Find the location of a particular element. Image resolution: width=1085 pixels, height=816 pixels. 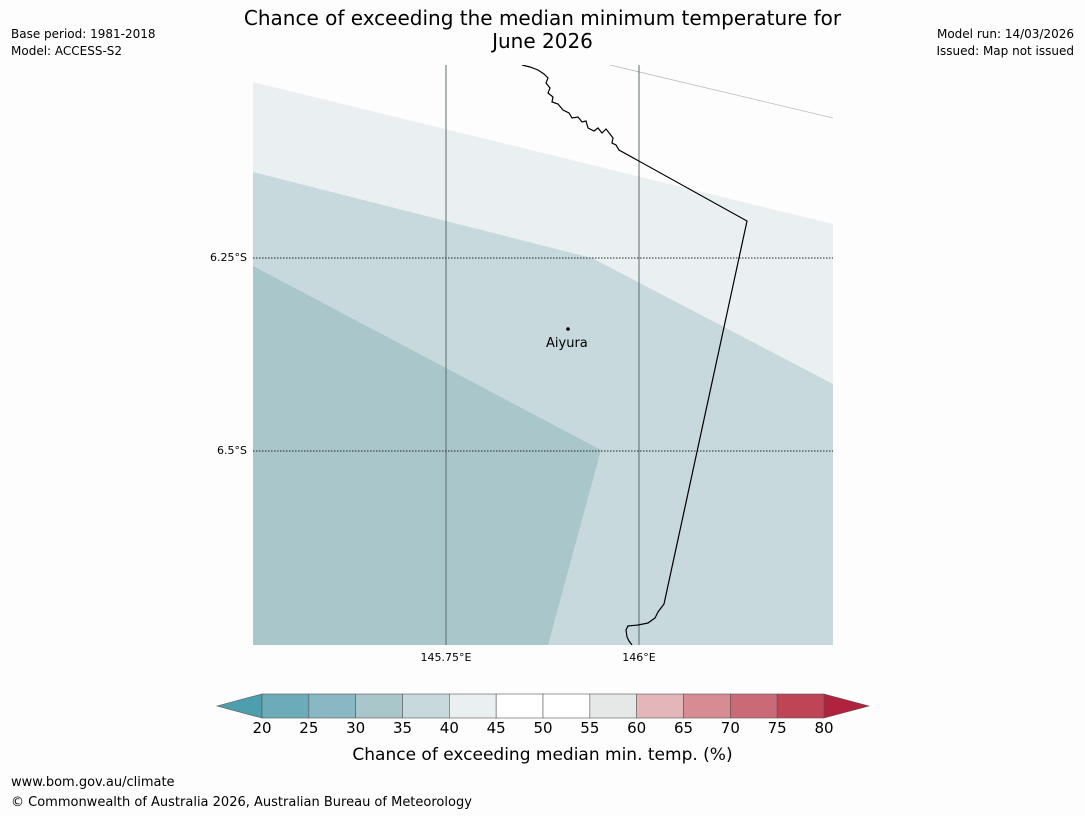

lon-label-145-75: 145.75°E is located at coordinates (446, 657).